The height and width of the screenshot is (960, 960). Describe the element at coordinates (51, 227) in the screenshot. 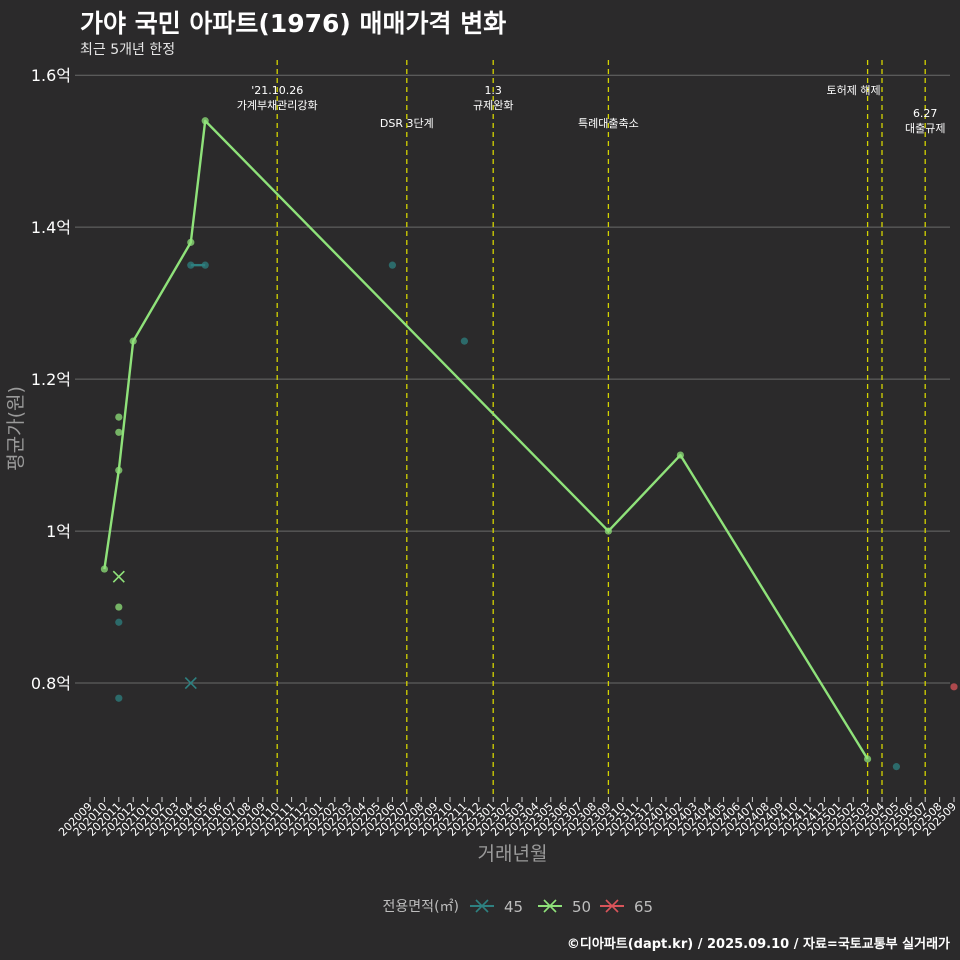

I see `y-tick-label: 1.4억` at that location.